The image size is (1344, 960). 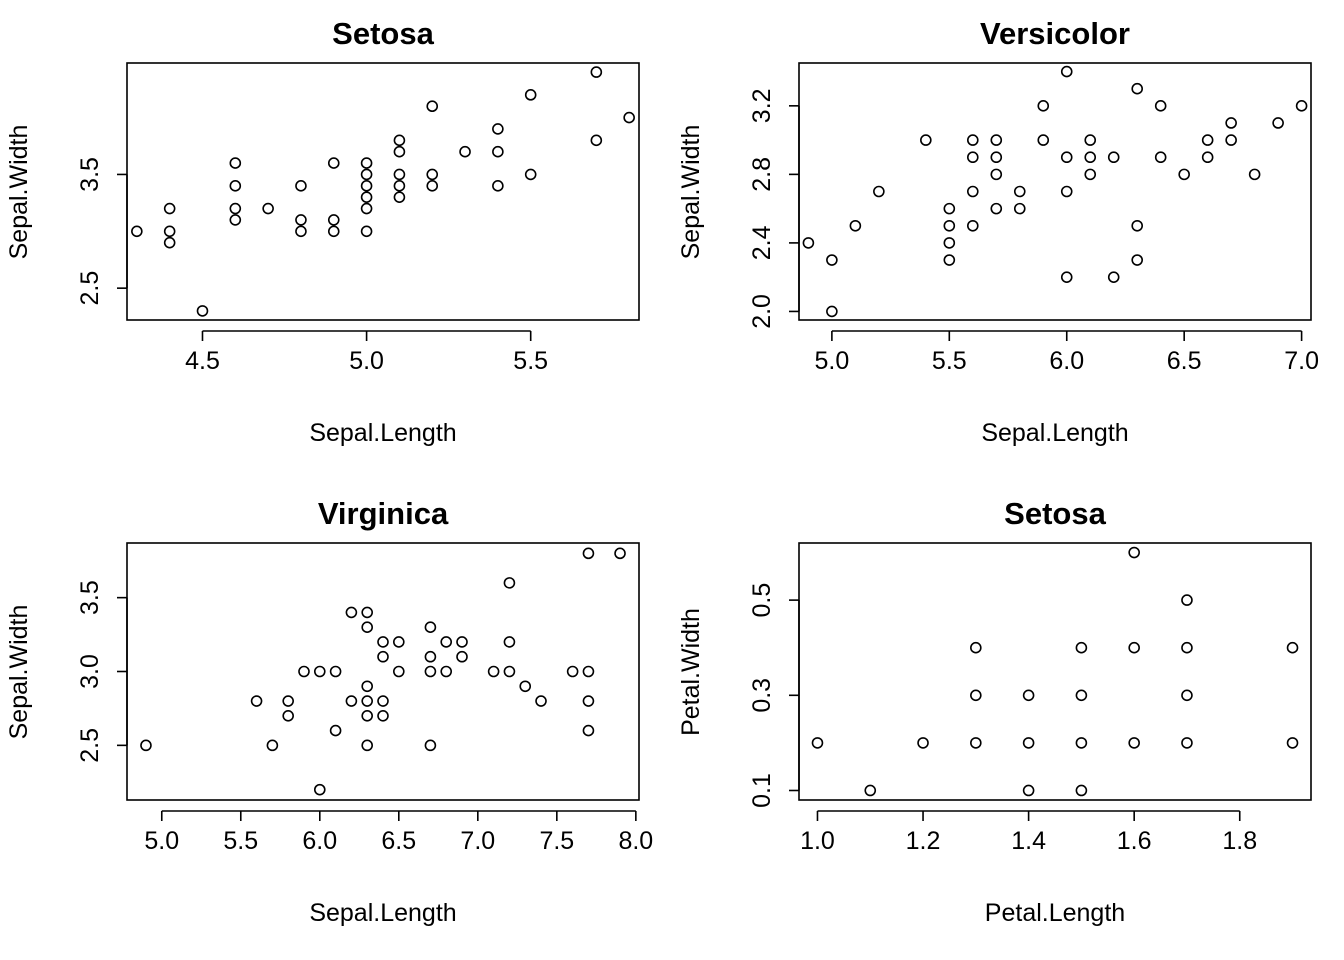 I want to click on panel-title: Virginica, so click(x=383, y=513).